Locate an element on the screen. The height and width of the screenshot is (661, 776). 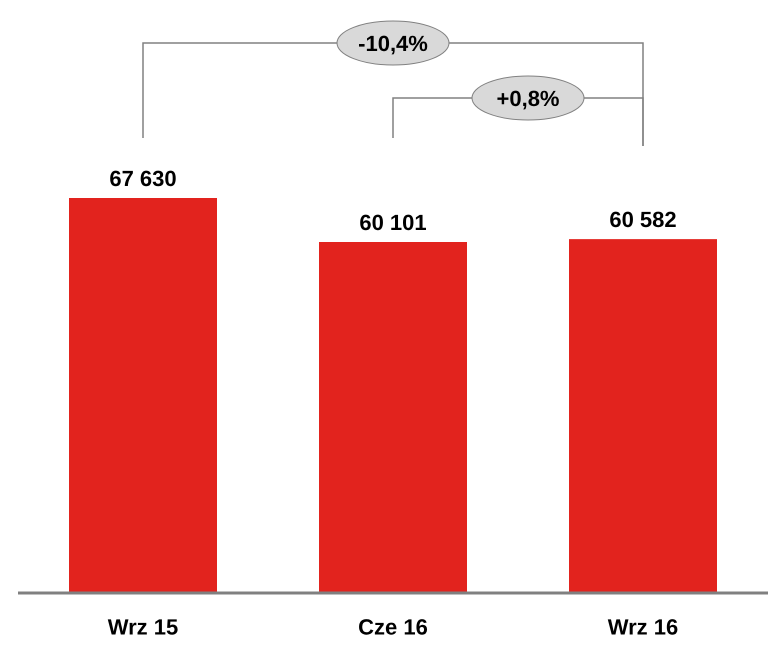
data-label: 60 582 is located at coordinates (643, 219).